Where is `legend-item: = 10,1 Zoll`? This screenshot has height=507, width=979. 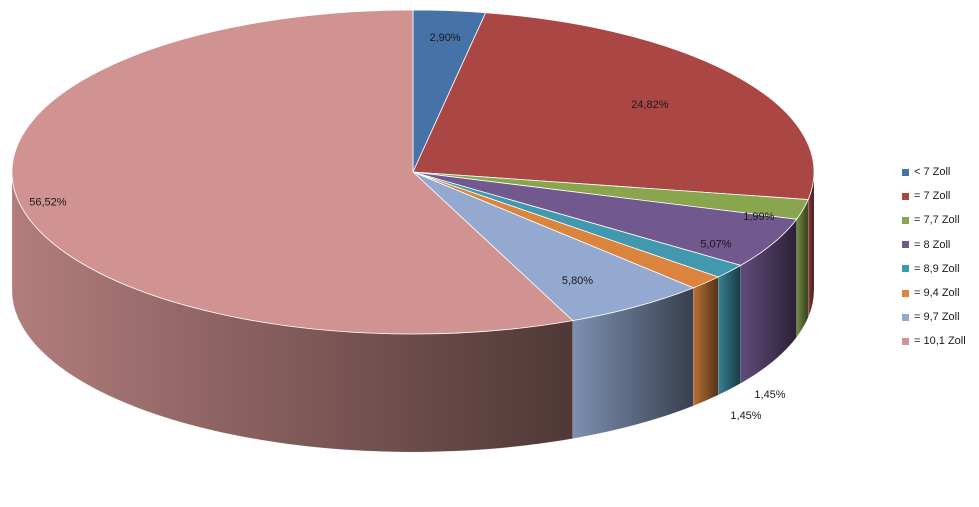
legend-item: = 10,1 Zoll is located at coordinates (940, 341).